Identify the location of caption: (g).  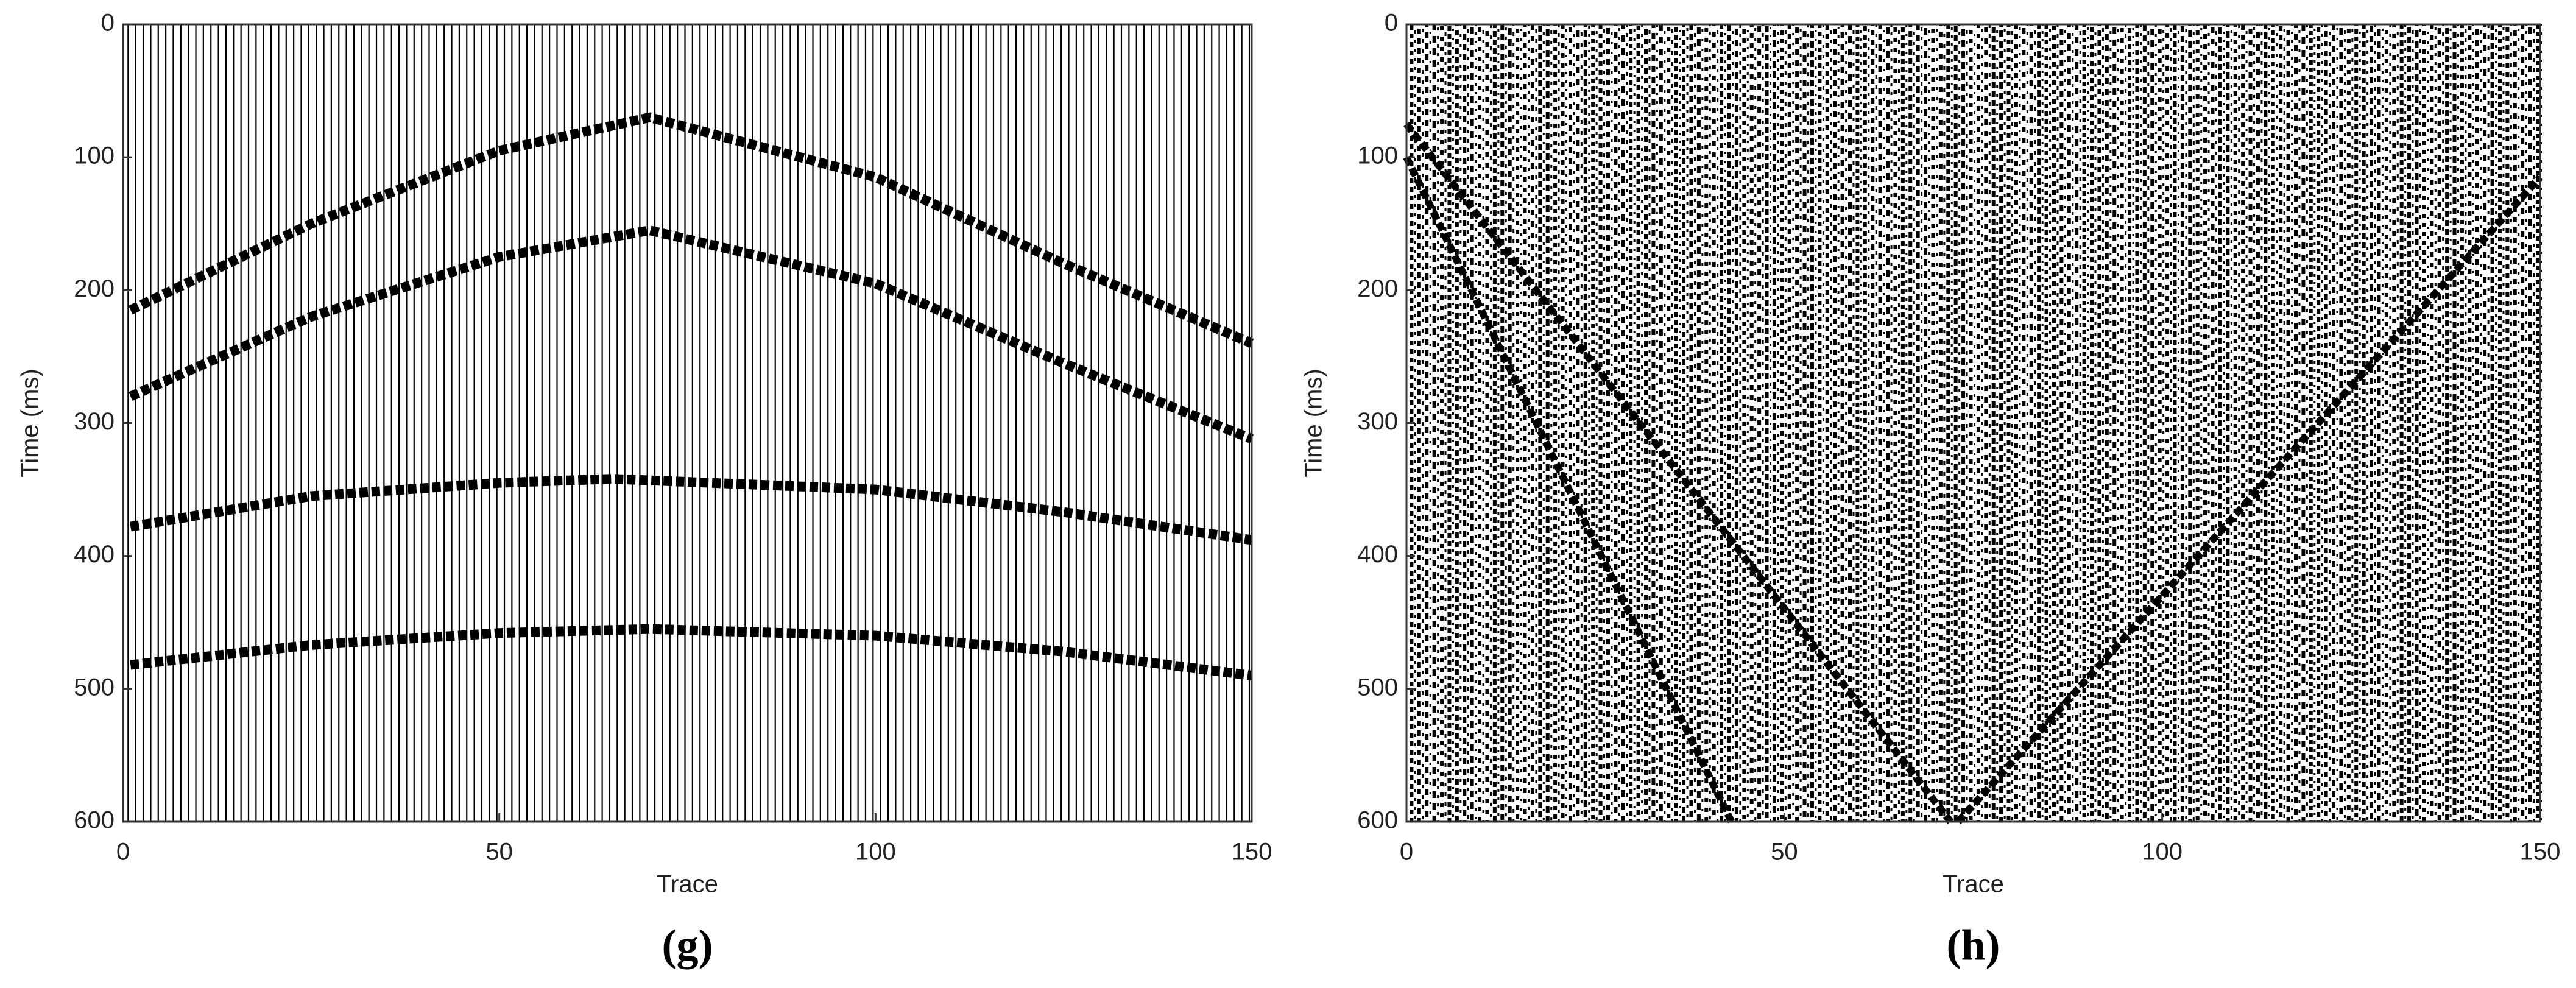
(687, 945).